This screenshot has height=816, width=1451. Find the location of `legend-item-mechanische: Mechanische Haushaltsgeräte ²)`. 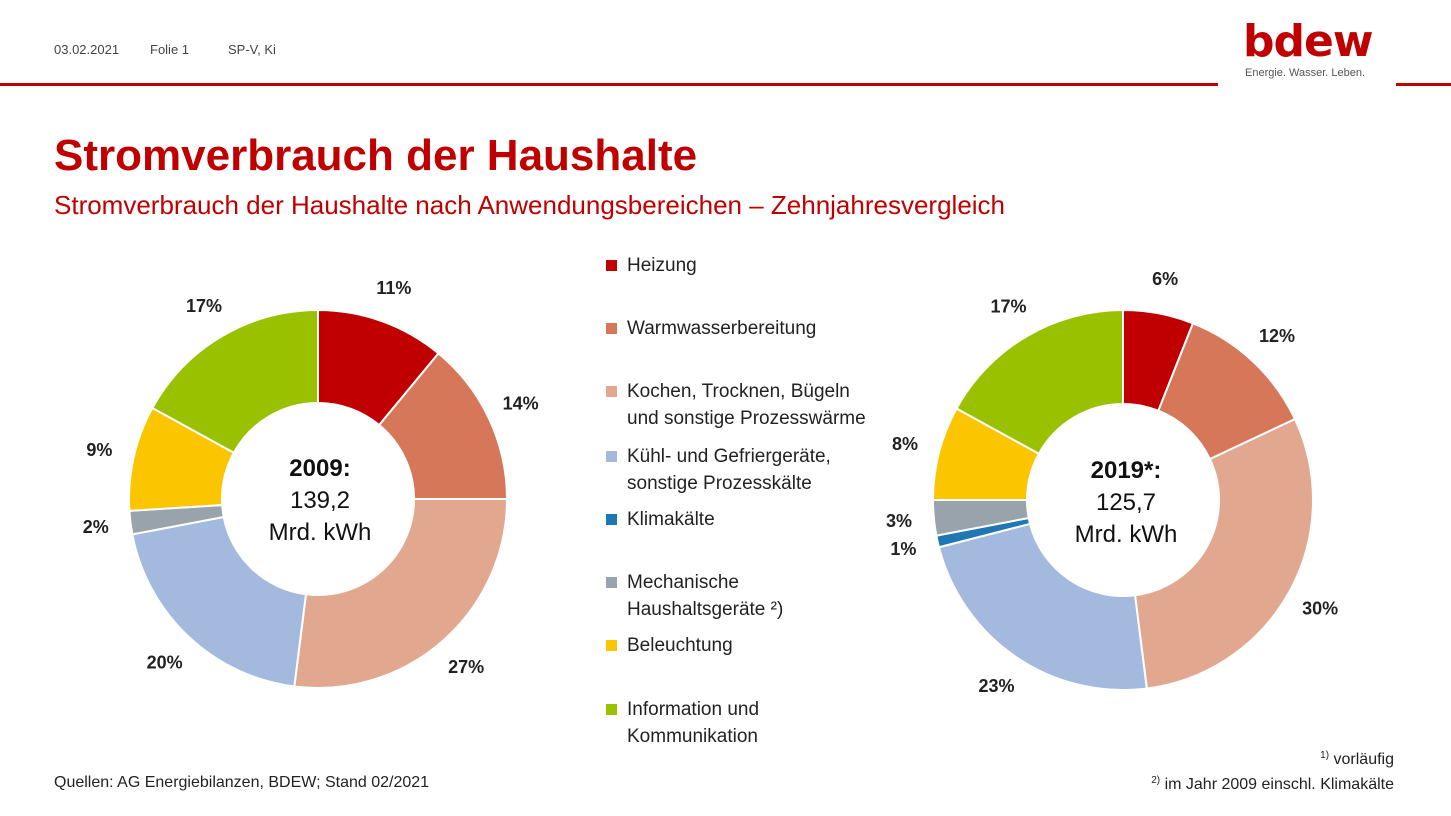

legend-item-mechanische: Mechanische Haushaltsgeräte ²) is located at coordinates (701, 596).